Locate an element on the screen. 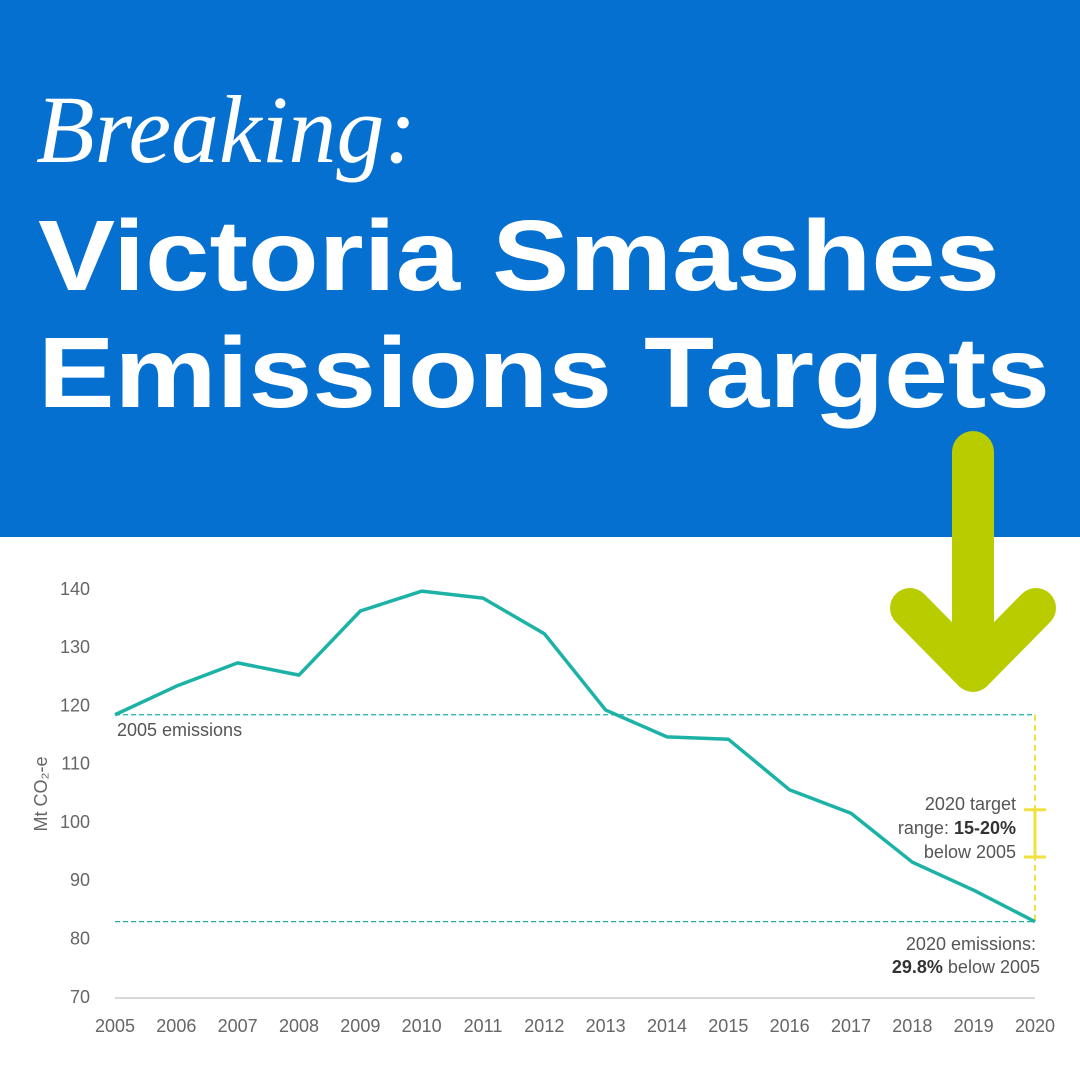 Image resolution: width=1080 pixels, height=1080 pixels. x-tick-label: 2017 is located at coordinates (851, 1026).